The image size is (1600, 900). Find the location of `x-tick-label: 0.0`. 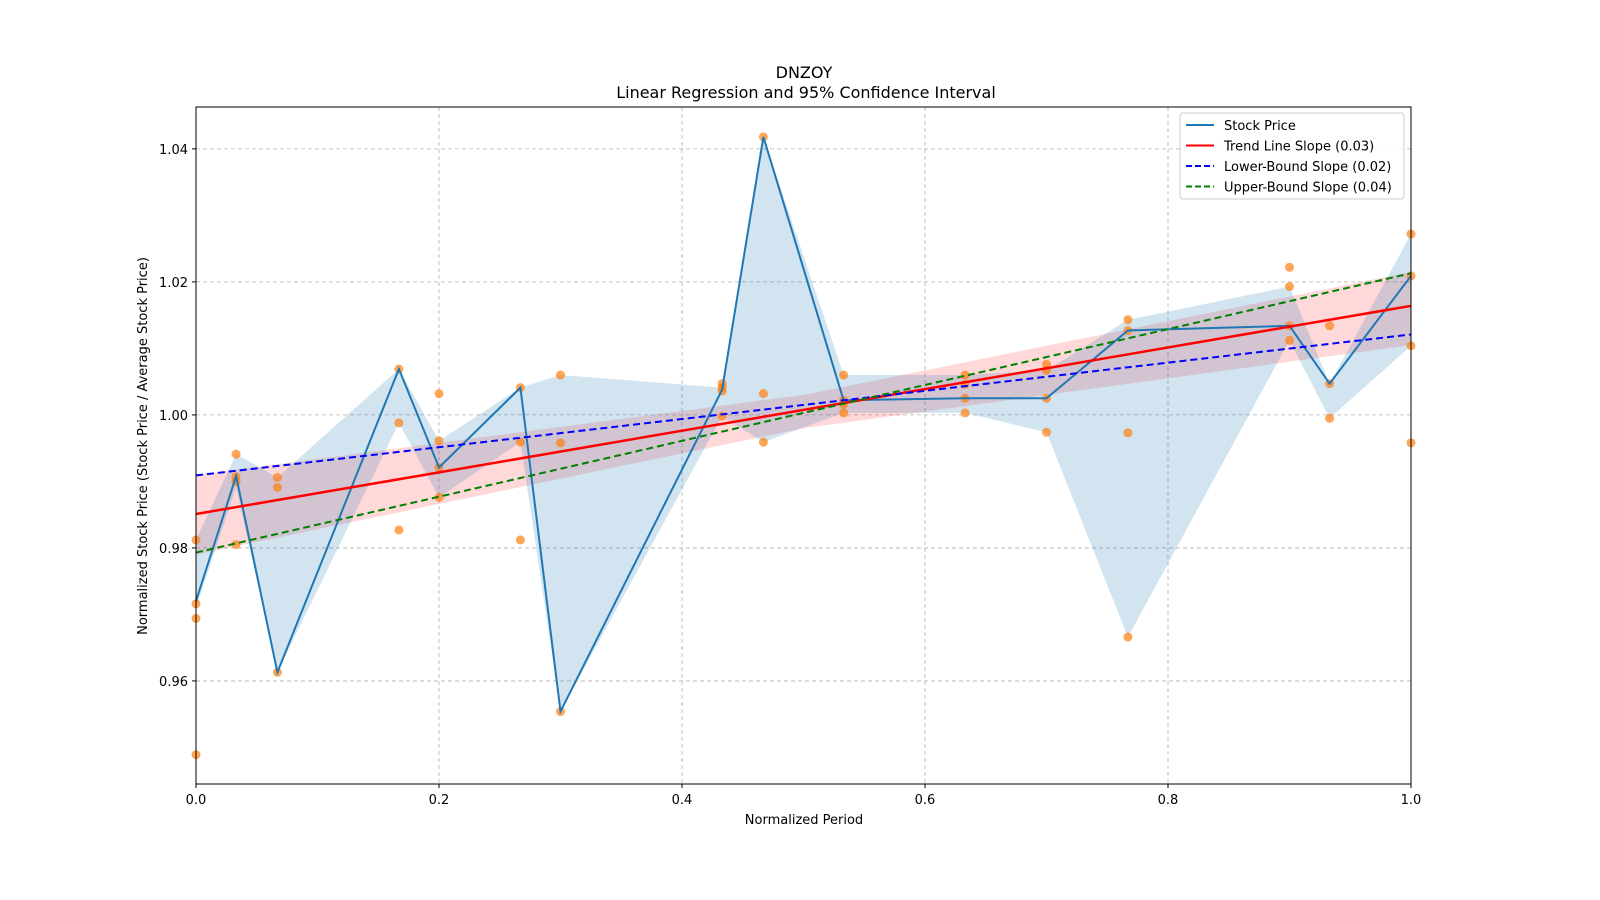

x-tick-label: 0.0 is located at coordinates (196, 800).